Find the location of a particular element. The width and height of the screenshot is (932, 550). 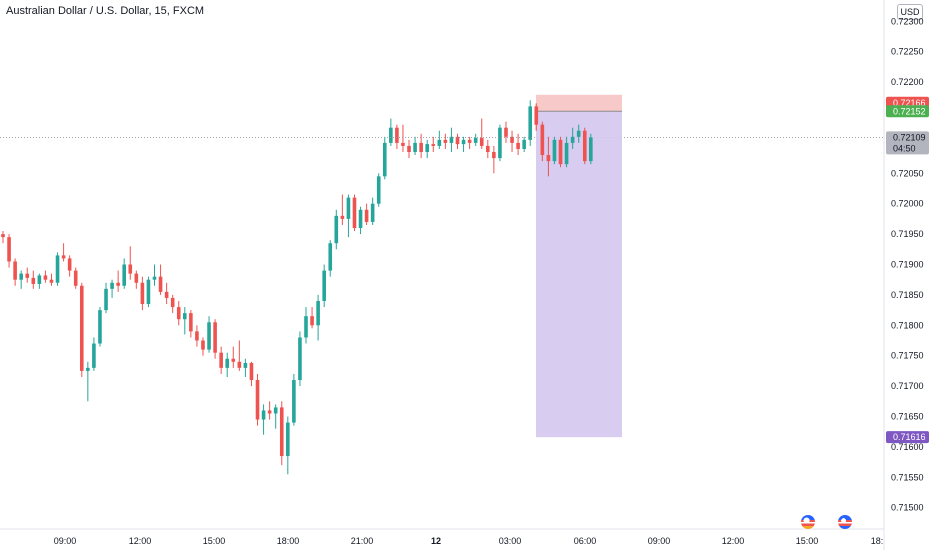

entry-price-text: 0.72152 is located at coordinates (909, 111).